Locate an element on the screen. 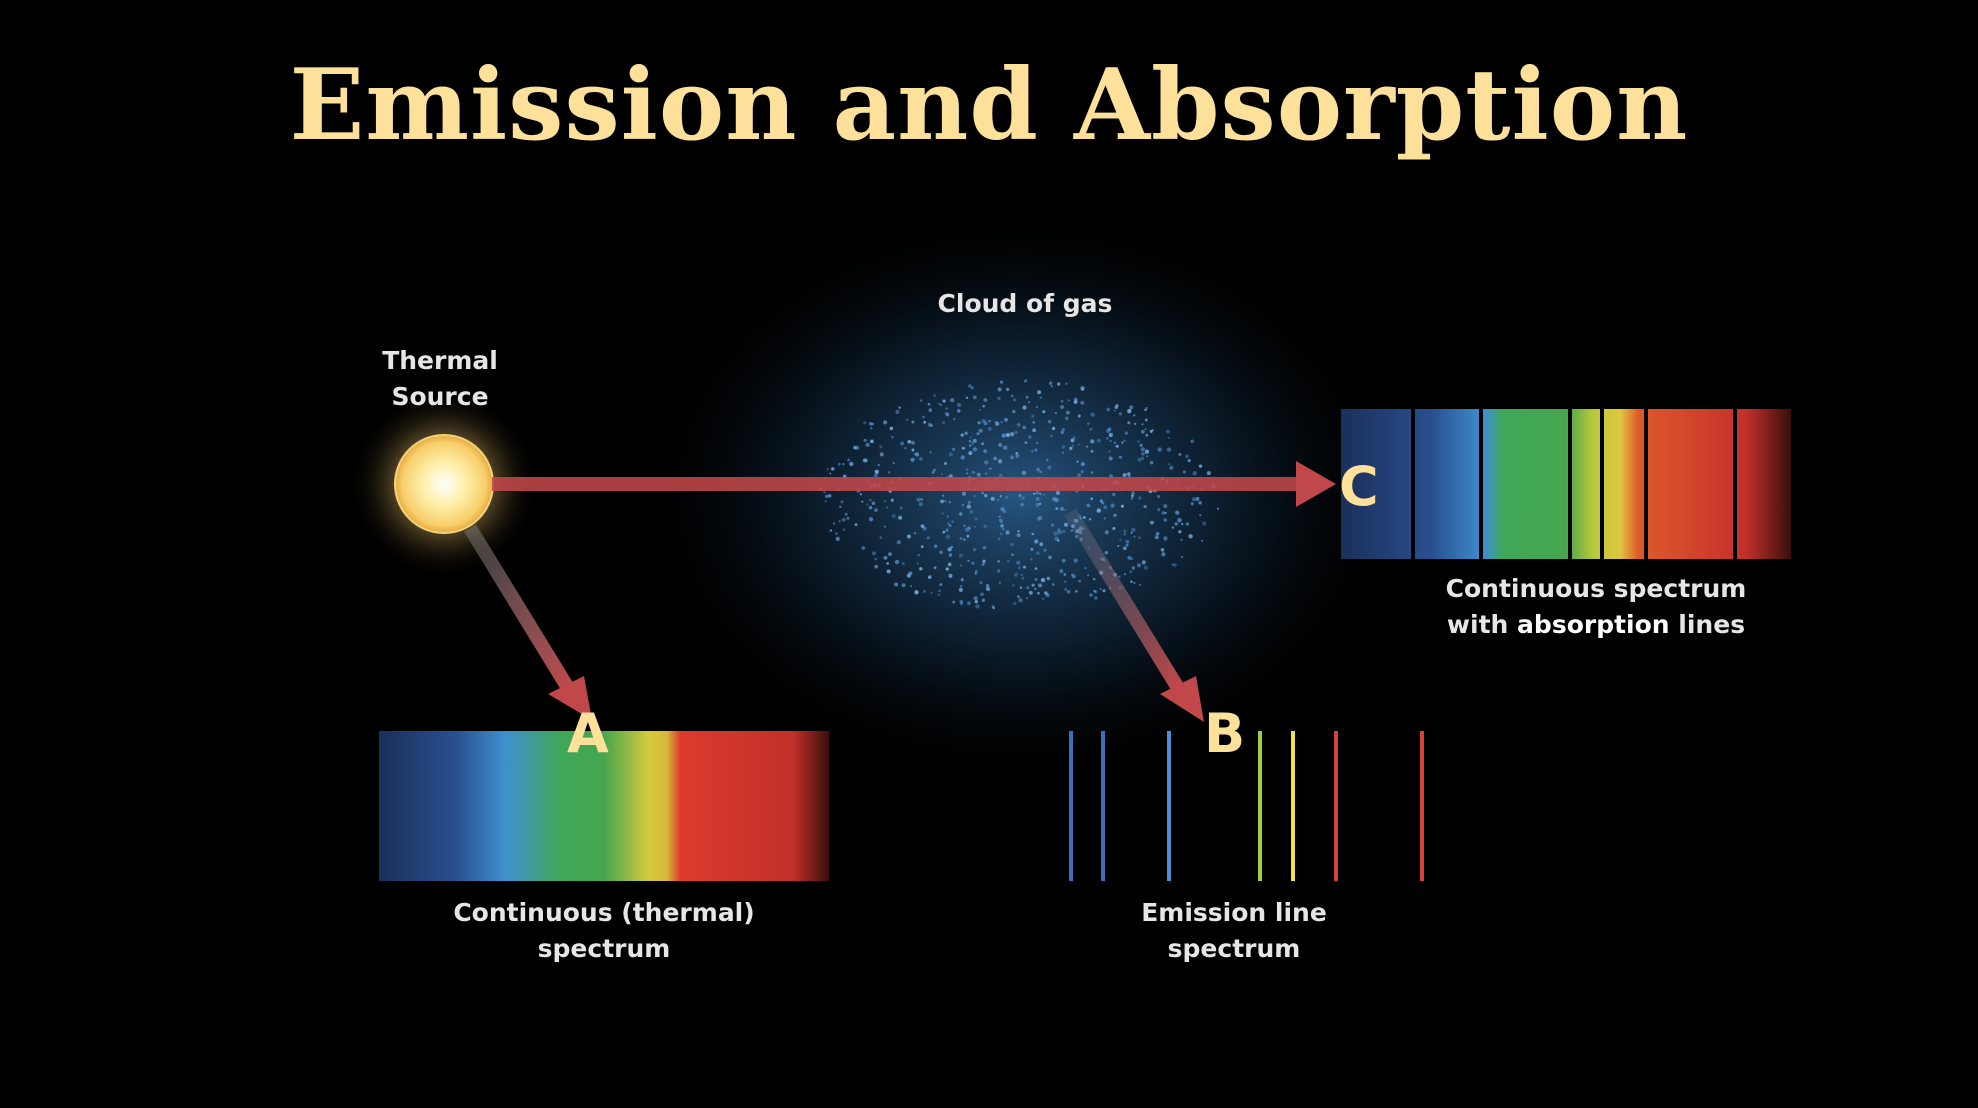 The width and height of the screenshot is (1978, 1108). arrow-to-c-head is located at coordinates (1316, 484).